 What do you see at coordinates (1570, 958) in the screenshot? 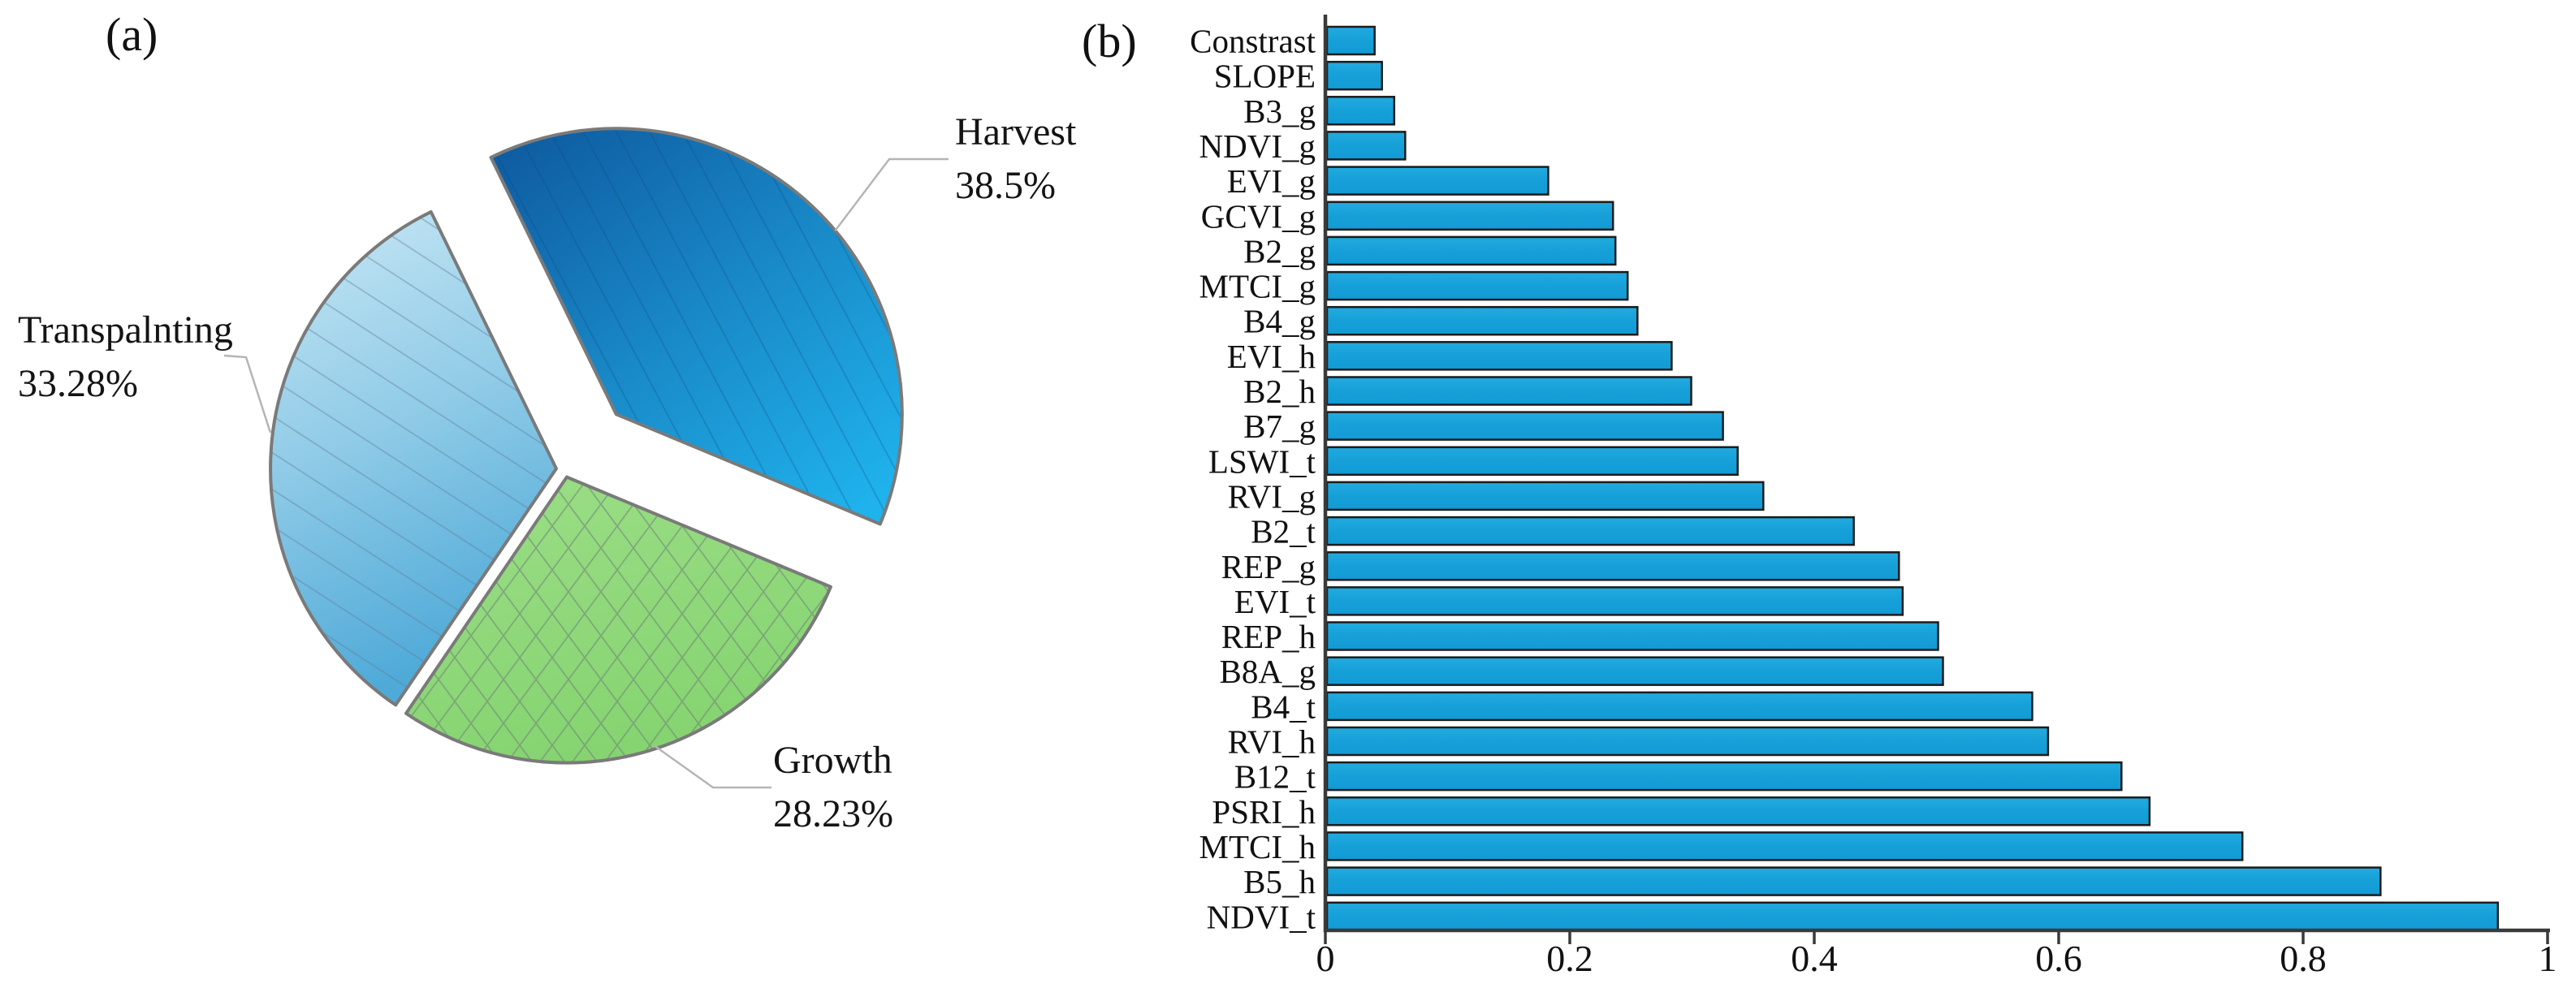
I see `x-tick-label: 0.2` at bounding box center [1570, 958].